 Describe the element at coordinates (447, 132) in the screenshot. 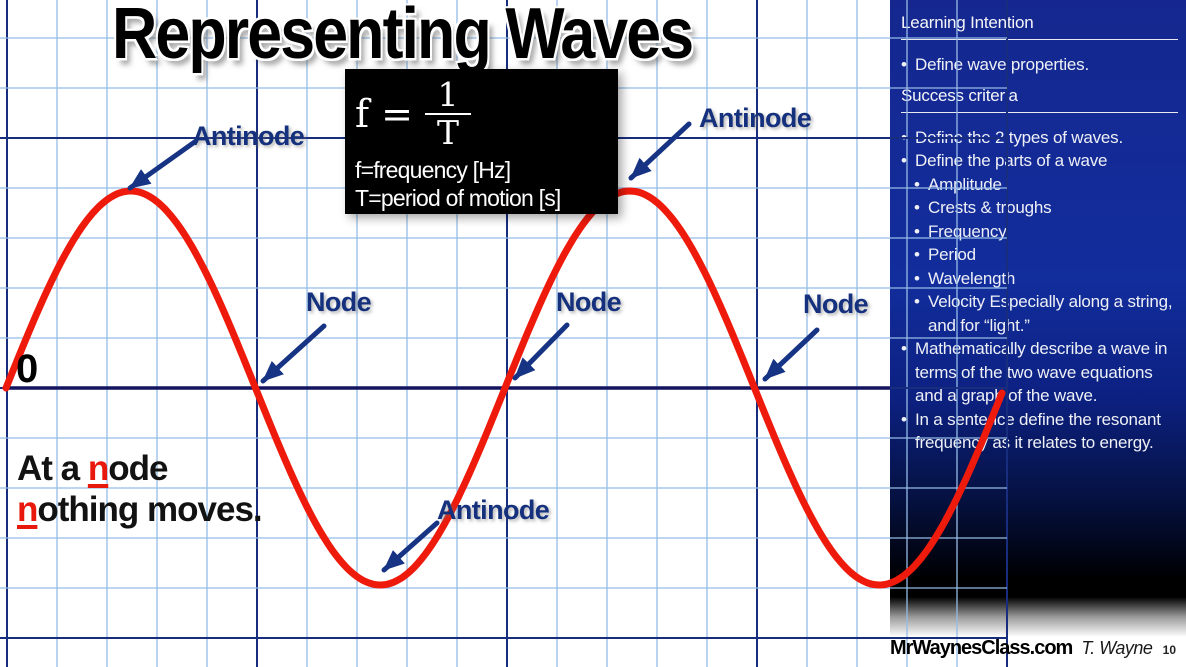

I see `fraction-denominator: T` at that location.